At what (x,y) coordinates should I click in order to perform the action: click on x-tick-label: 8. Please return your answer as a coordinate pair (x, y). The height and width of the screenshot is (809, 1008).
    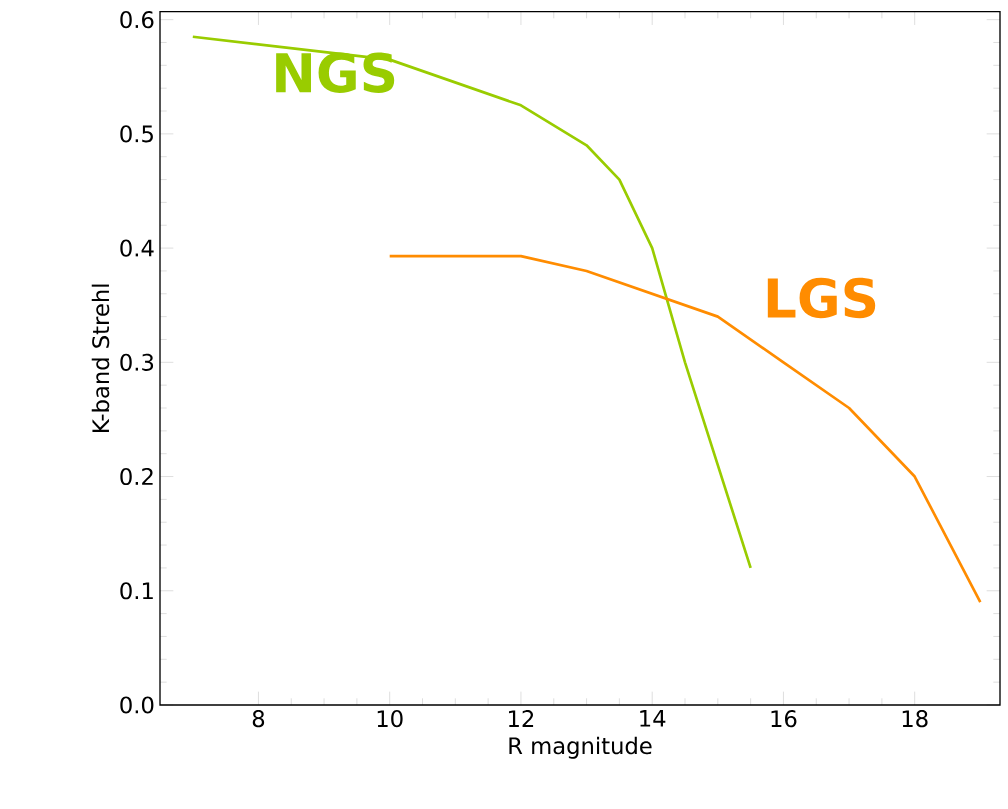
    Looking at the image, I should click on (258, 719).